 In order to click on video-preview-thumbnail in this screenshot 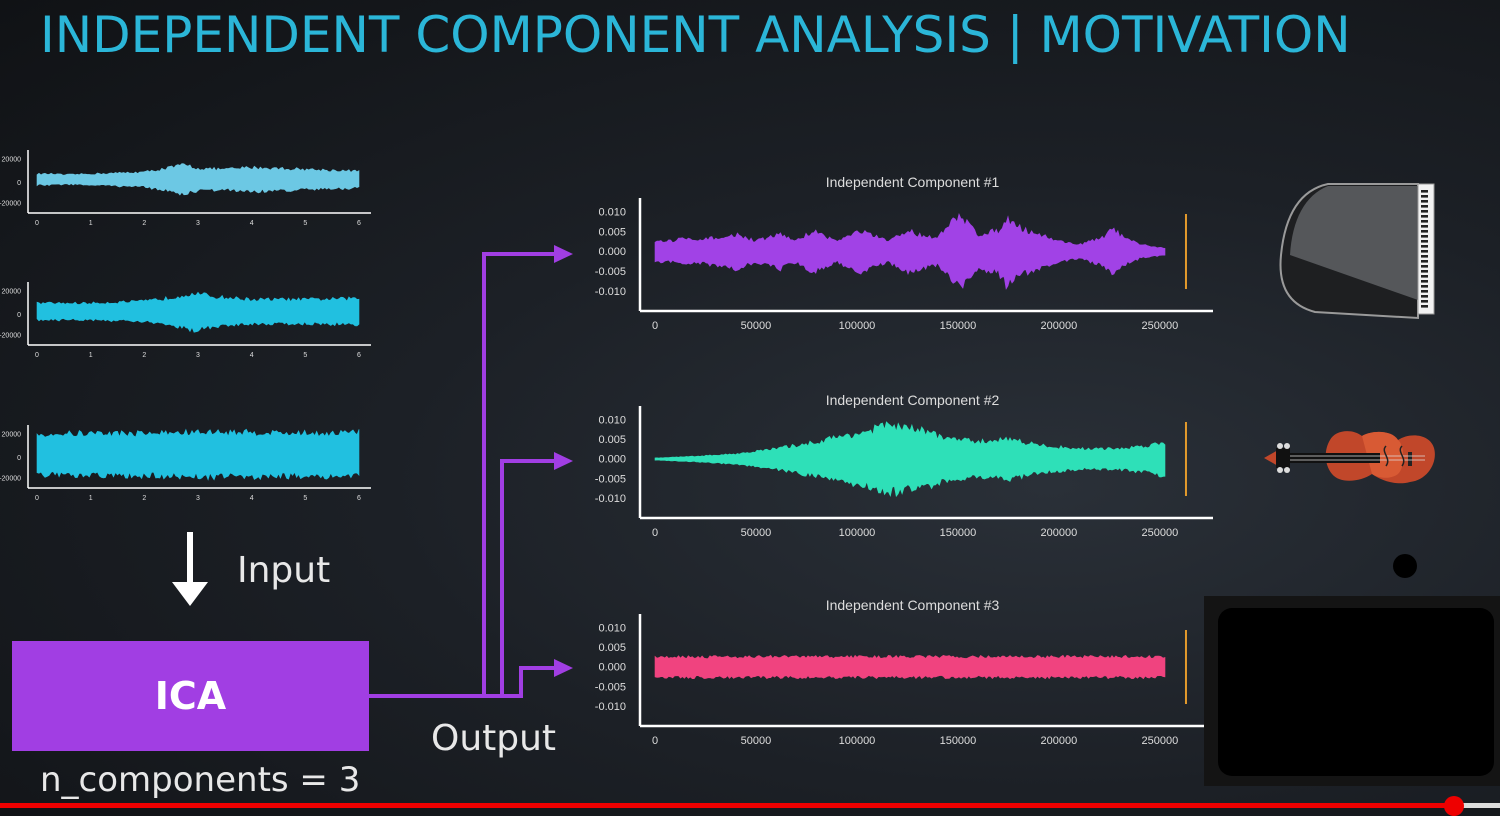, I will do `click(1352, 691)`.